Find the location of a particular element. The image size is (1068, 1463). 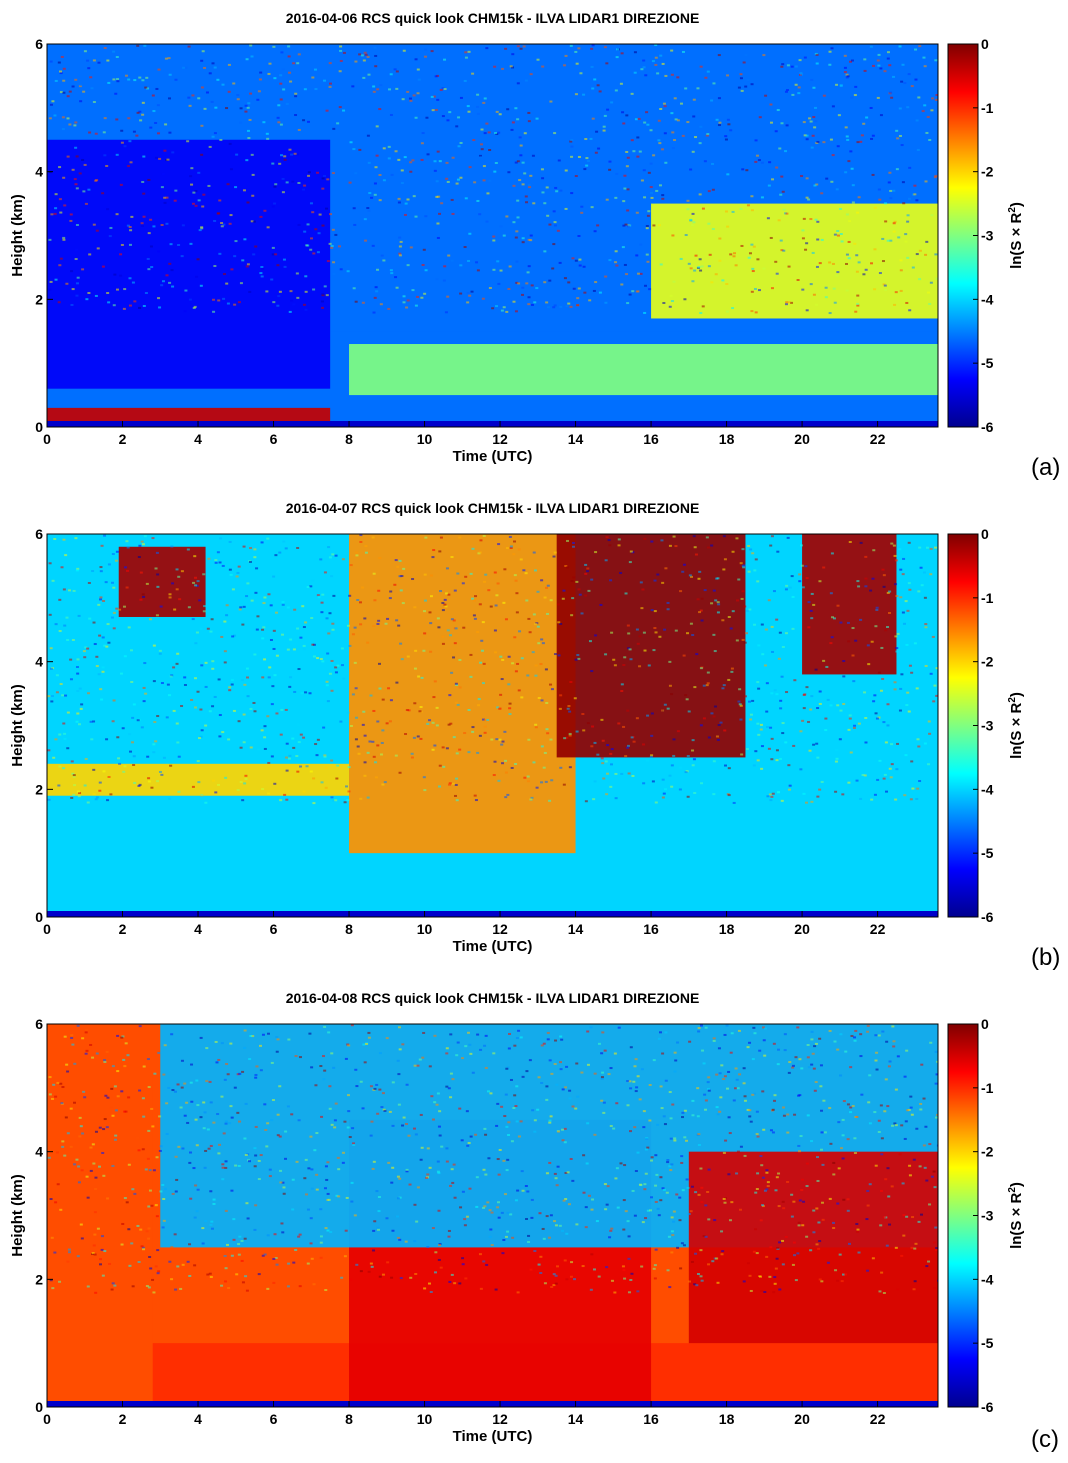

panel-label: (b) is located at coordinates (1045, 957).